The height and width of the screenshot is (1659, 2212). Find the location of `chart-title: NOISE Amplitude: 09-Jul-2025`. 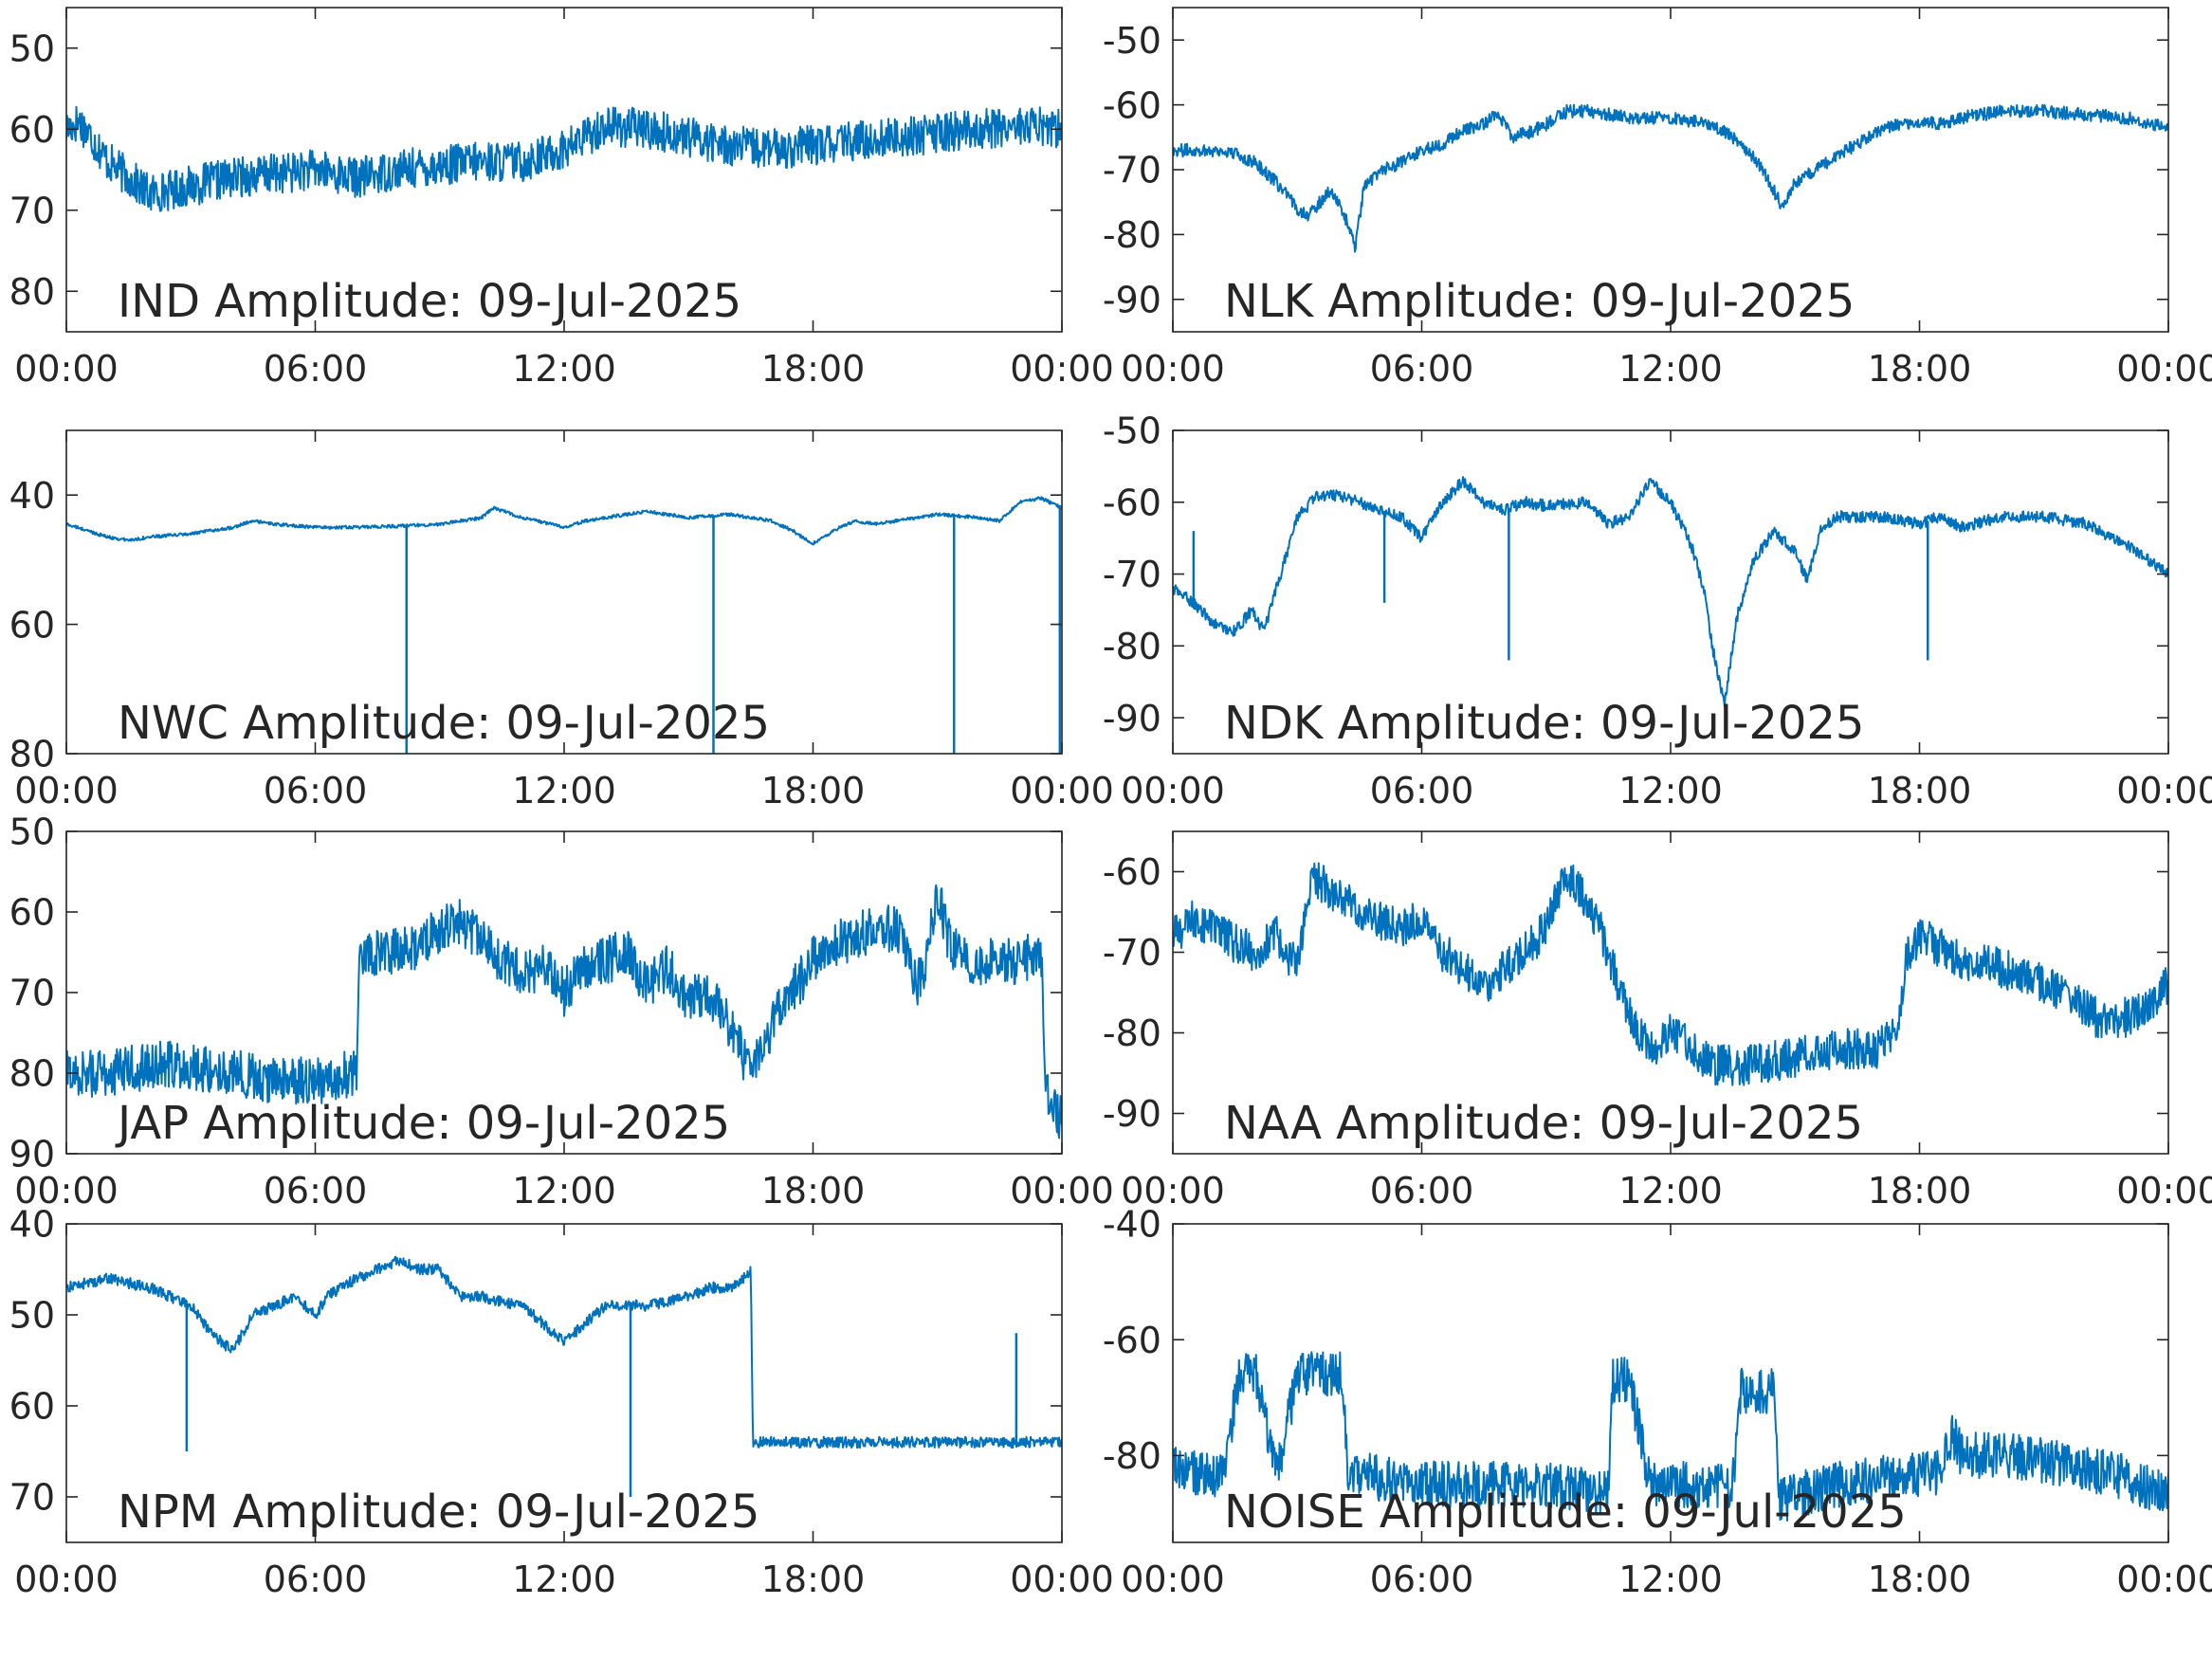

chart-title: NOISE Amplitude: 09-Jul-2025 is located at coordinates (1565, 1512).